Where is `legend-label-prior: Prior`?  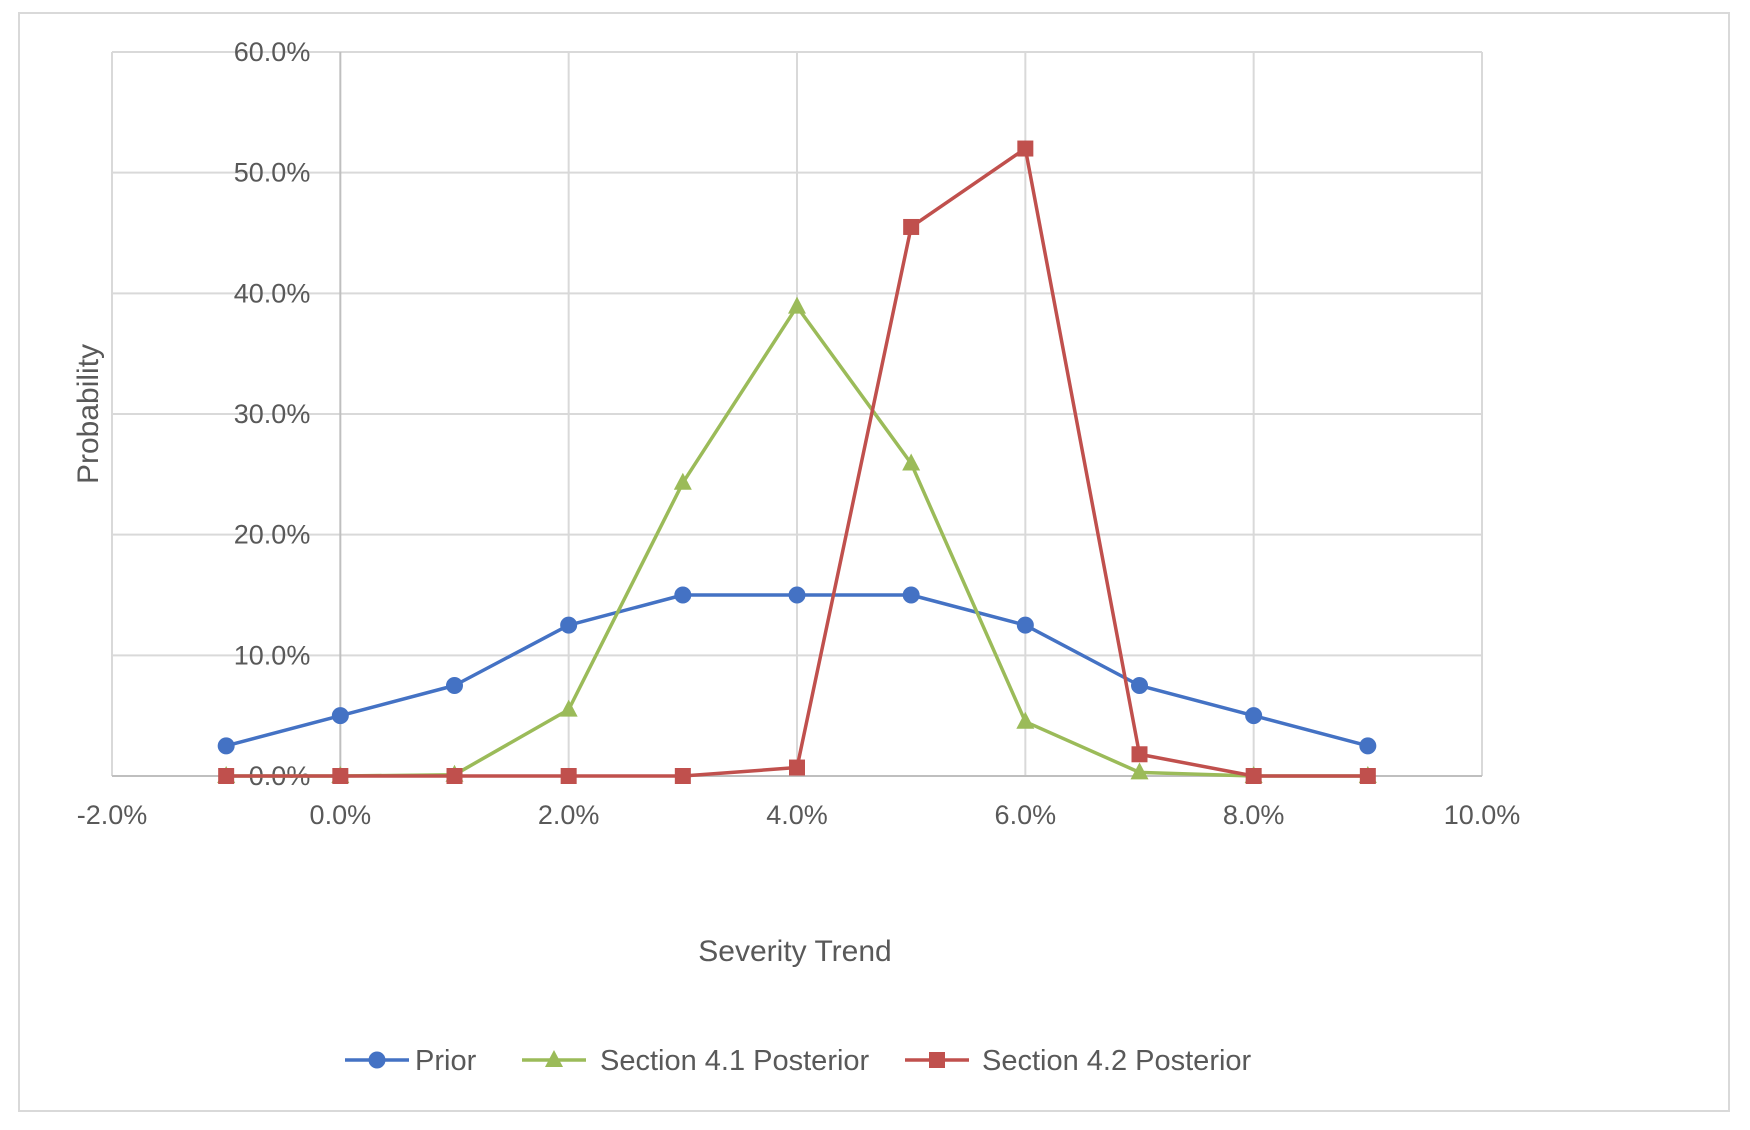
legend-label-prior: Prior is located at coordinates (446, 1061).